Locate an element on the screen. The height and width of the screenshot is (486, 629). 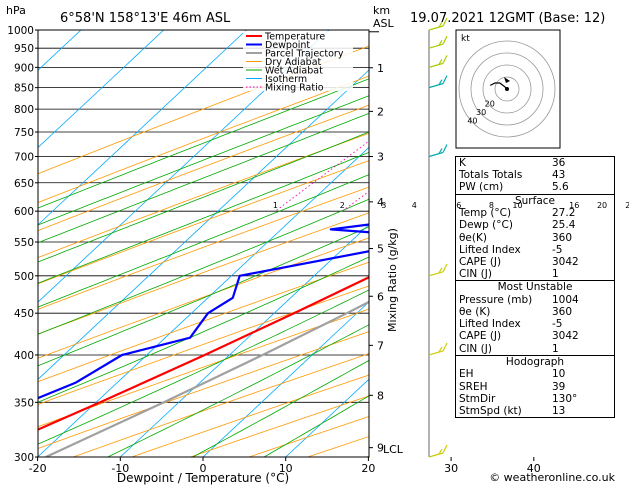
hodograph-ring-label: 40 is located at coordinates (472, 121).